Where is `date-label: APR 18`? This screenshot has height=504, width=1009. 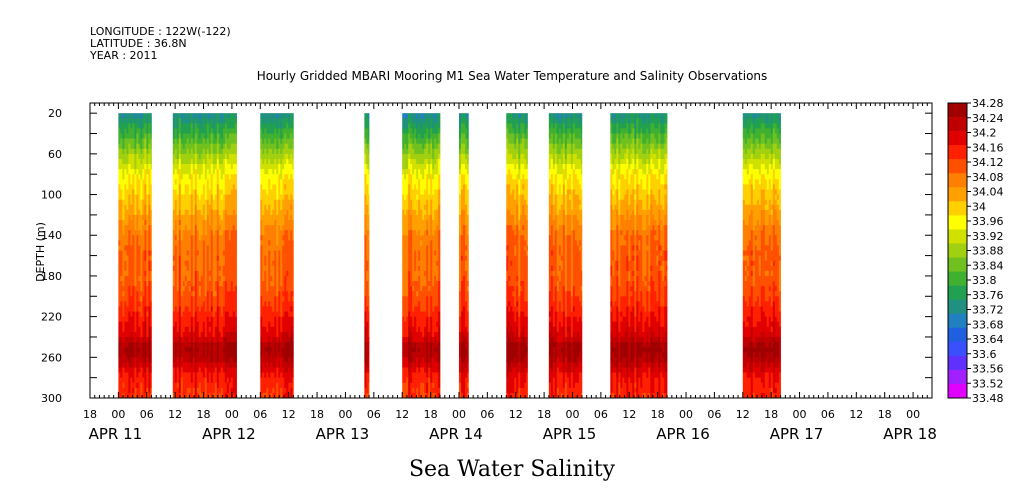 date-label: APR 18 is located at coordinates (910, 434).